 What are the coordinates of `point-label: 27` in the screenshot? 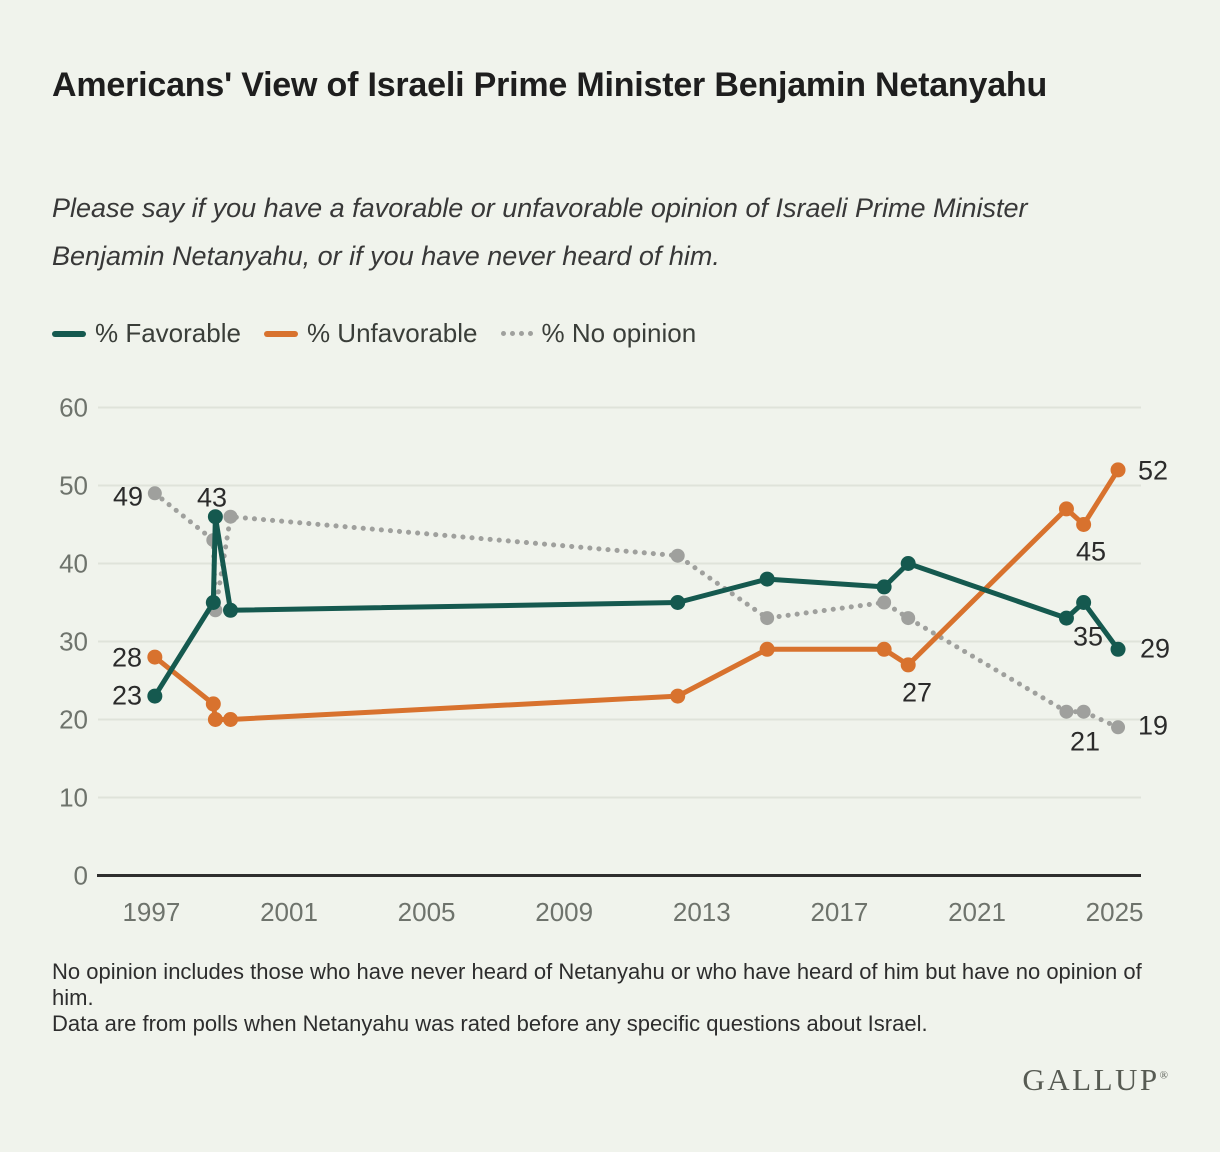 It's located at (917, 693).